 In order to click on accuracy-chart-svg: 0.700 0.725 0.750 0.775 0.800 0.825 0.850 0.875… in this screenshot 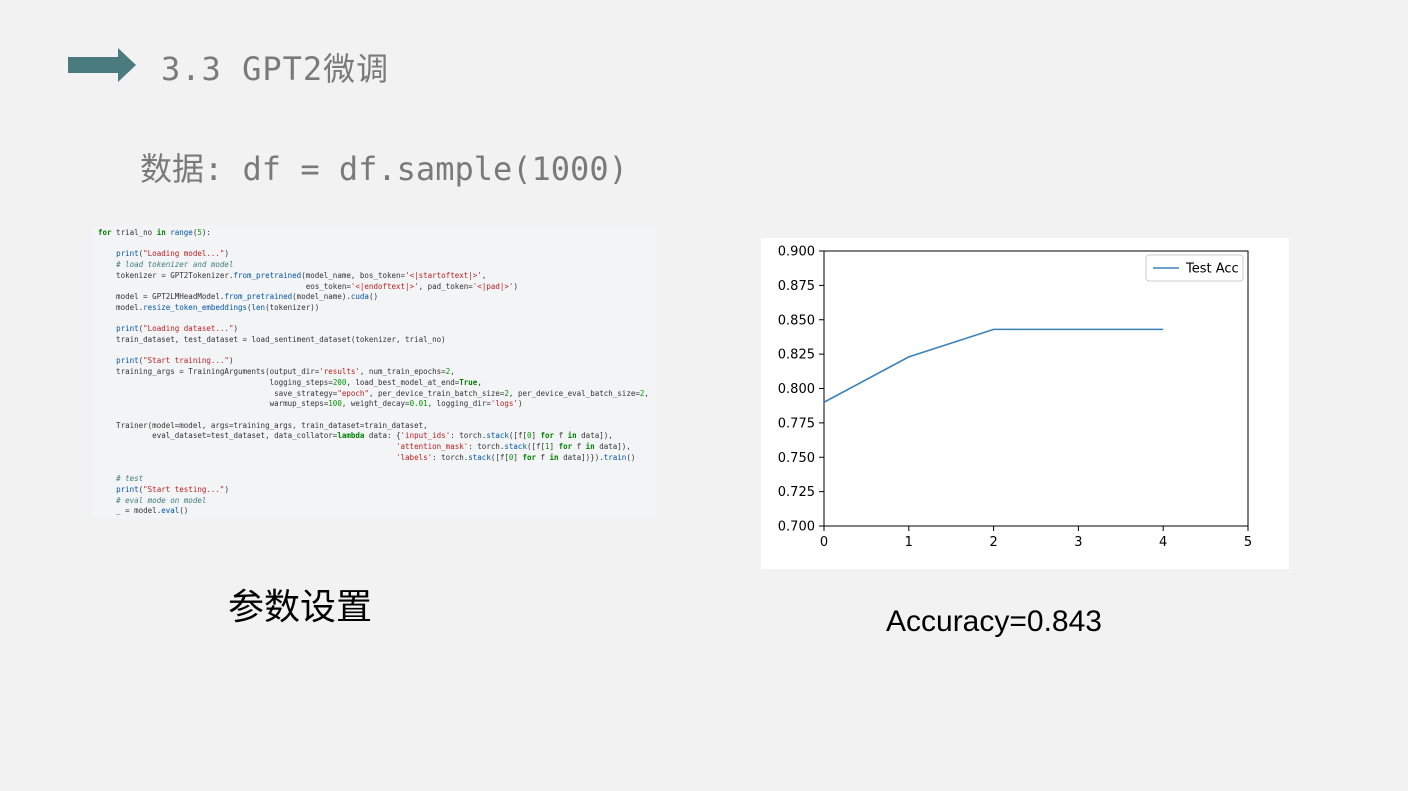, I will do `click(1015, 398)`.